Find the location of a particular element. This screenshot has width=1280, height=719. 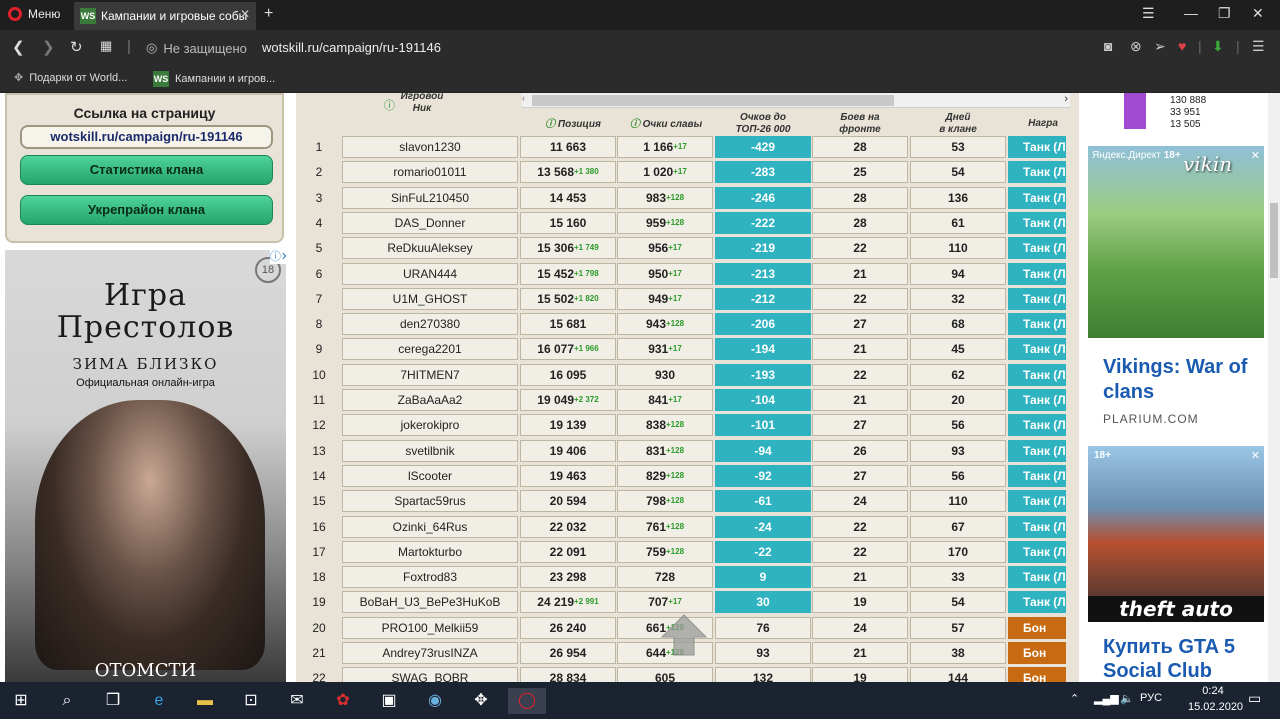

security-indicator: ◎ Не защищено is located at coordinates (196, 48).